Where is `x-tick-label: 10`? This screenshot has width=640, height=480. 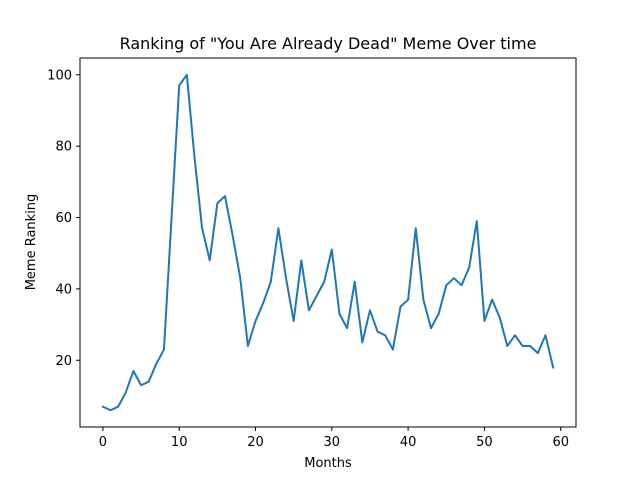
x-tick-label: 10 is located at coordinates (179, 442).